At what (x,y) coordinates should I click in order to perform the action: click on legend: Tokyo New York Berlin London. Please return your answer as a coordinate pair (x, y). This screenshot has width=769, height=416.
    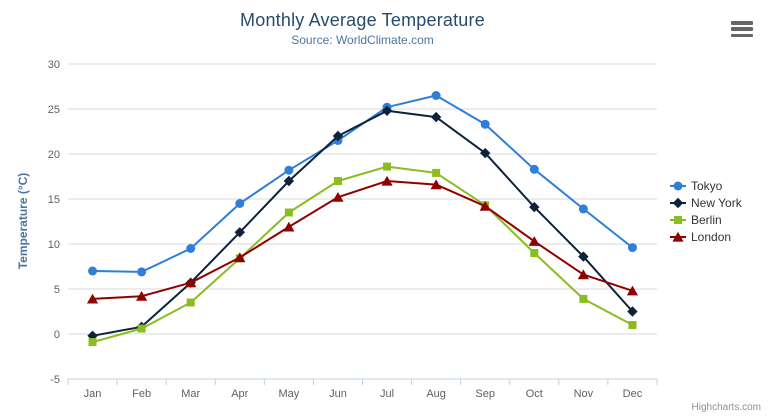
    Looking at the image, I should click on (706, 211).